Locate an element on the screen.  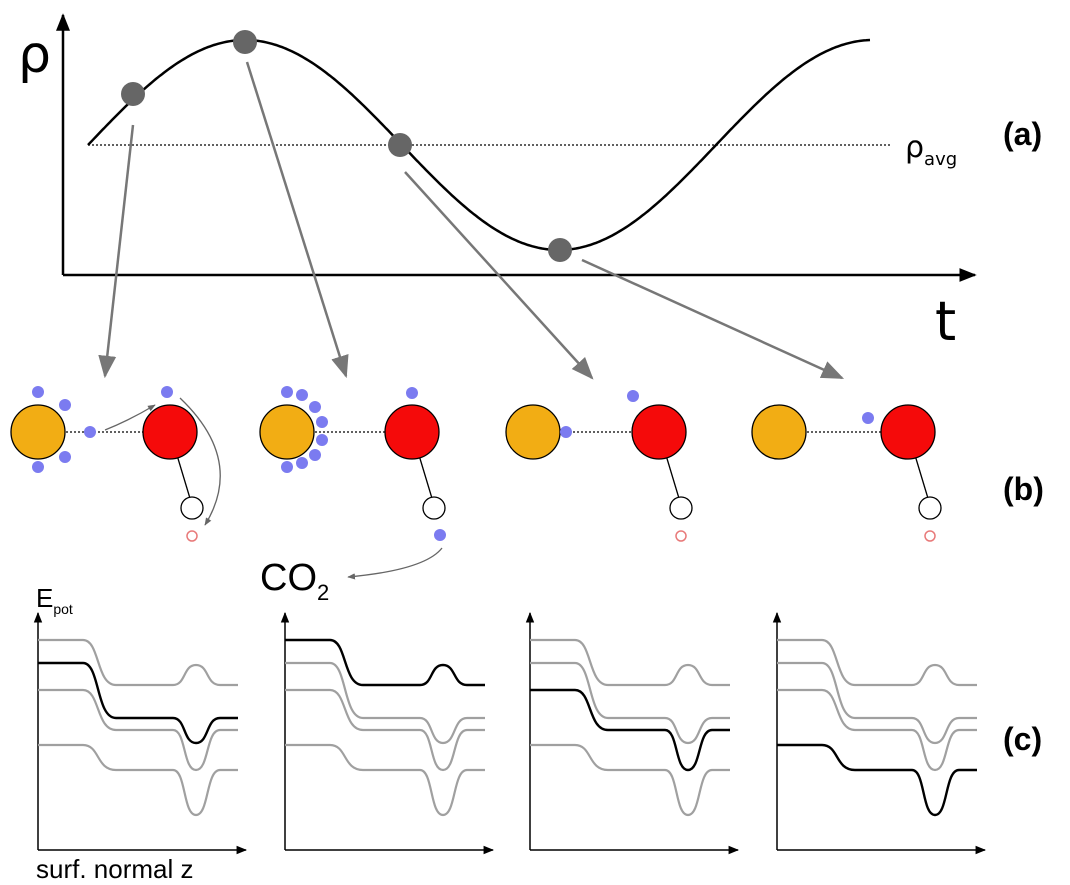
avg-label: ρavg is located at coordinates (931, 150).